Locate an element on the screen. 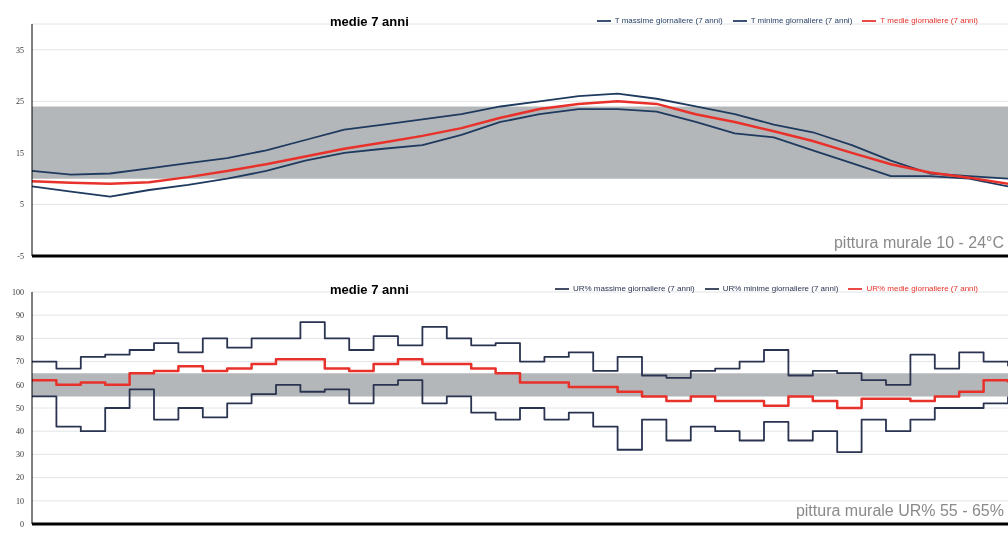  y-tick-label: 50 is located at coordinates (20, 408).